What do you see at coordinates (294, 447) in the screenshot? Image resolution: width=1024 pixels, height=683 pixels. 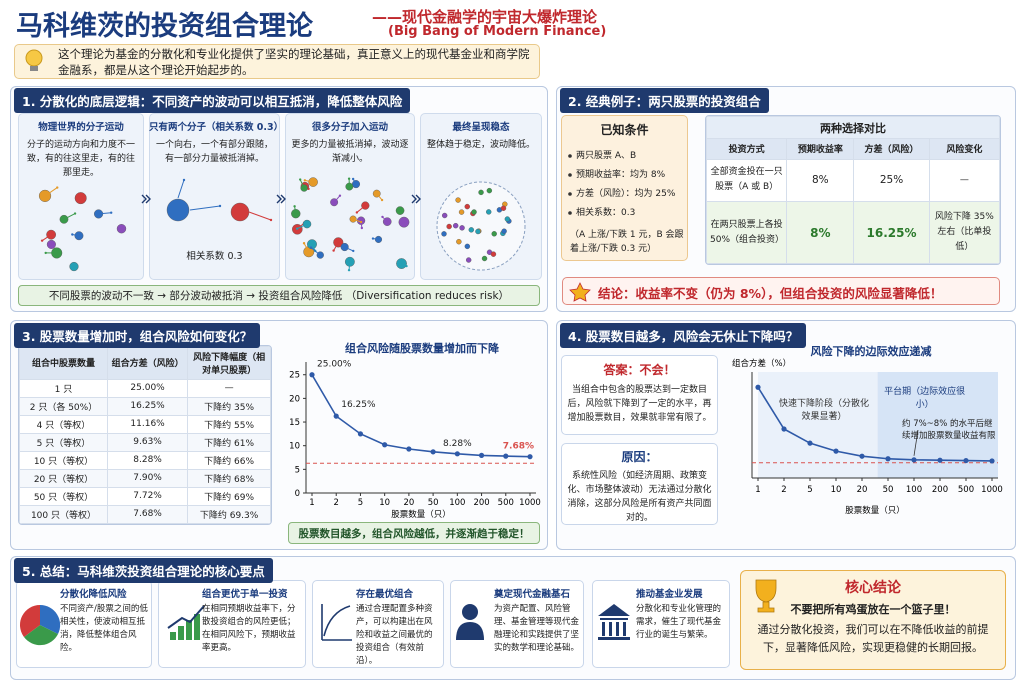 I see `y-tick-label: 10` at bounding box center [294, 447].